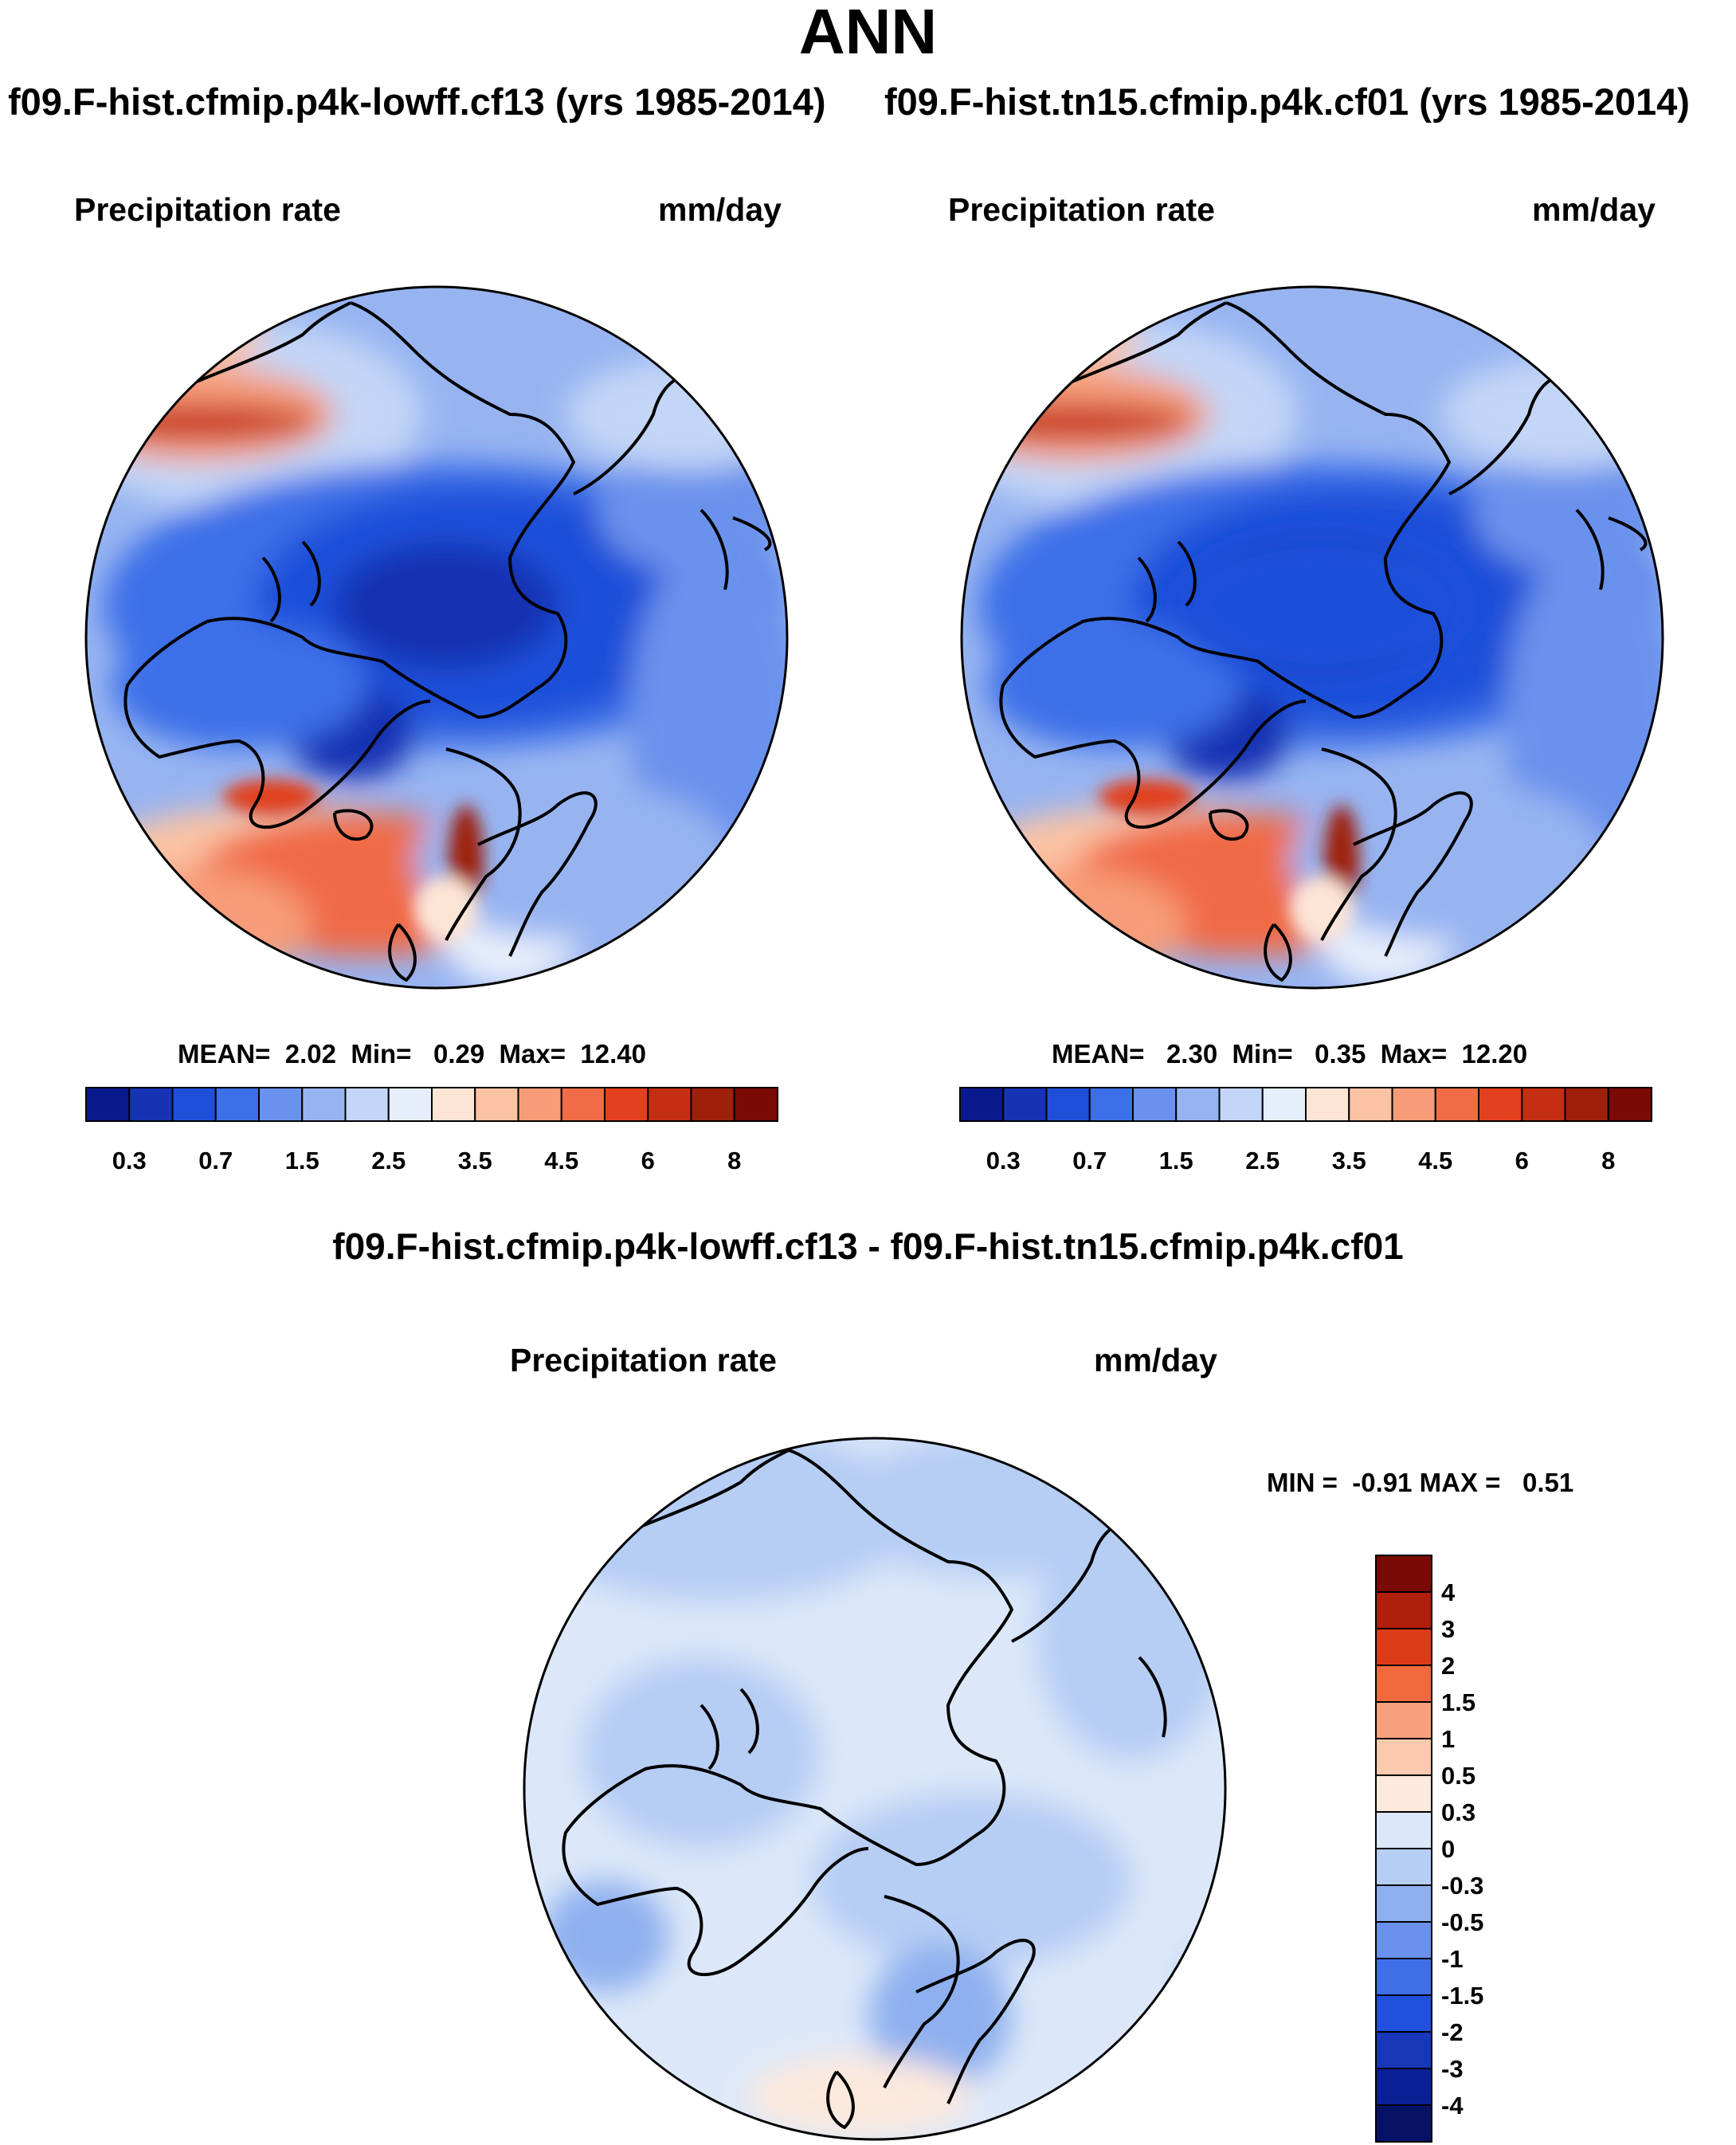  Describe the element at coordinates (1608, 1160) in the screenshot. I see `case2-colorbar-tick-label: 8` at that location.